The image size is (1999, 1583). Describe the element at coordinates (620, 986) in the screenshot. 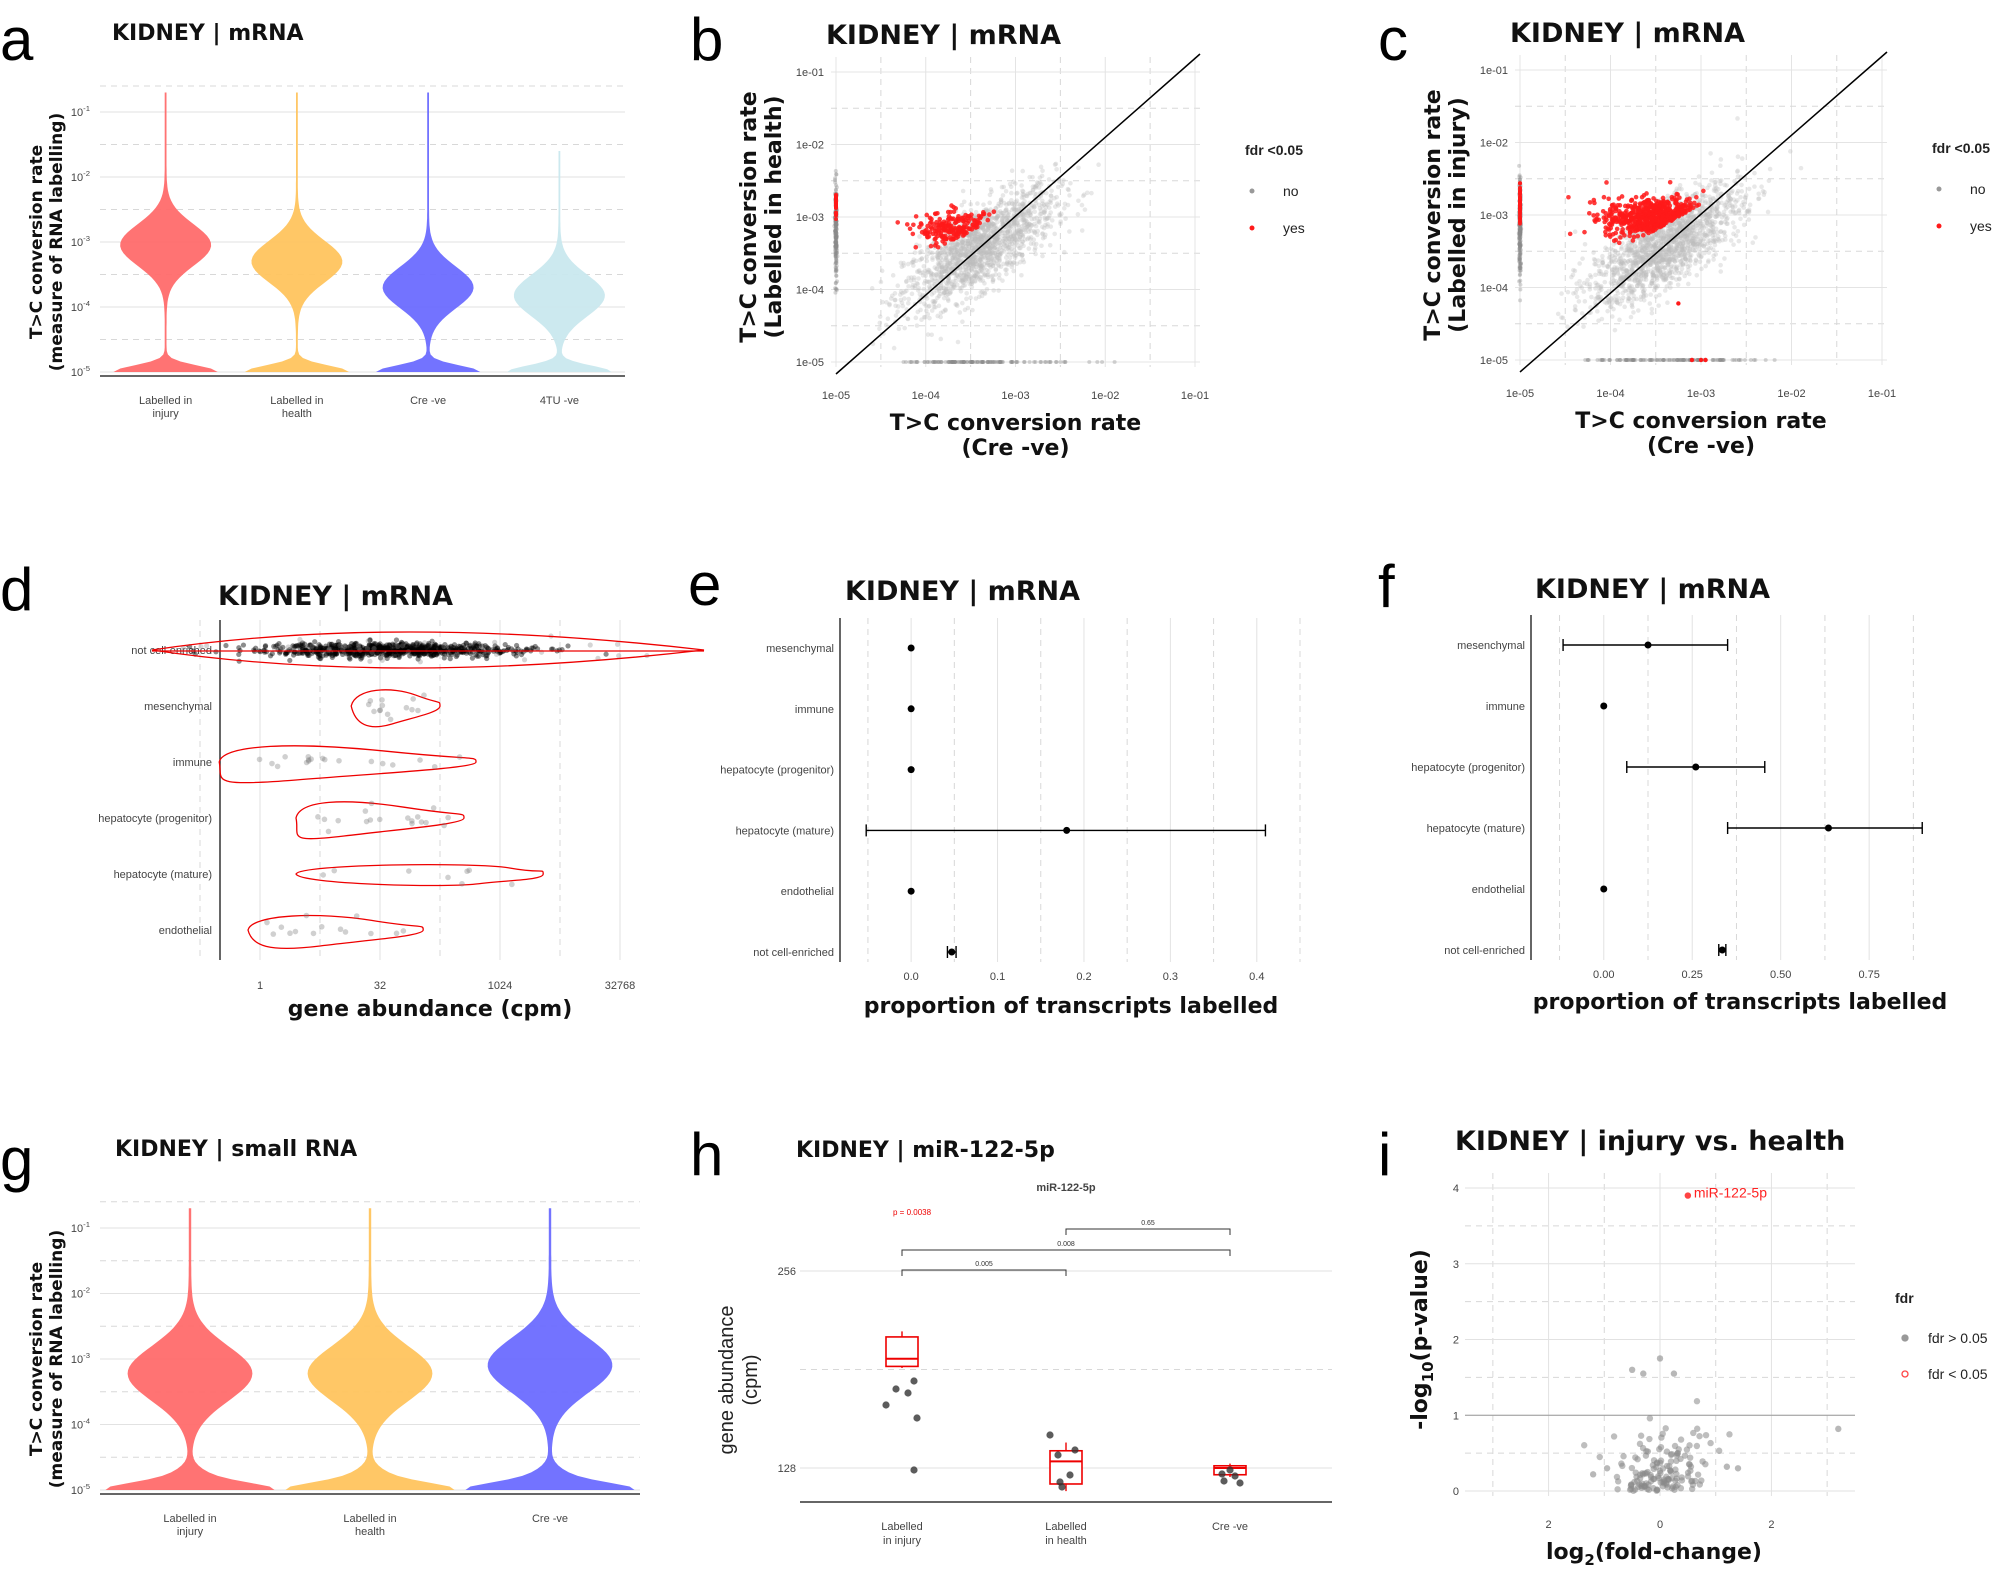

I see `x-tick-label: 32768` at that location.